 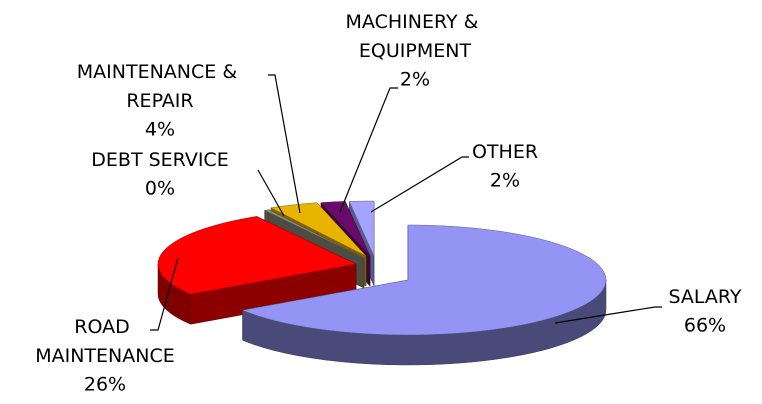 What do you see at coordinates (160, 86) in the screenshot?
I see `category-label: MAINTENANCE & REPAIR` at bounding box center [160, 86].